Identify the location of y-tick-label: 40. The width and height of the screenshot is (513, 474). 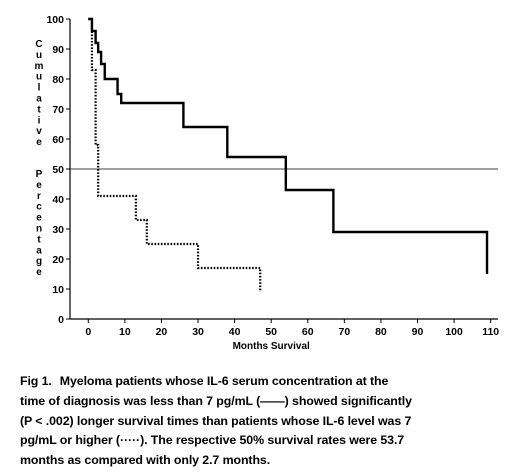
(58, 200).